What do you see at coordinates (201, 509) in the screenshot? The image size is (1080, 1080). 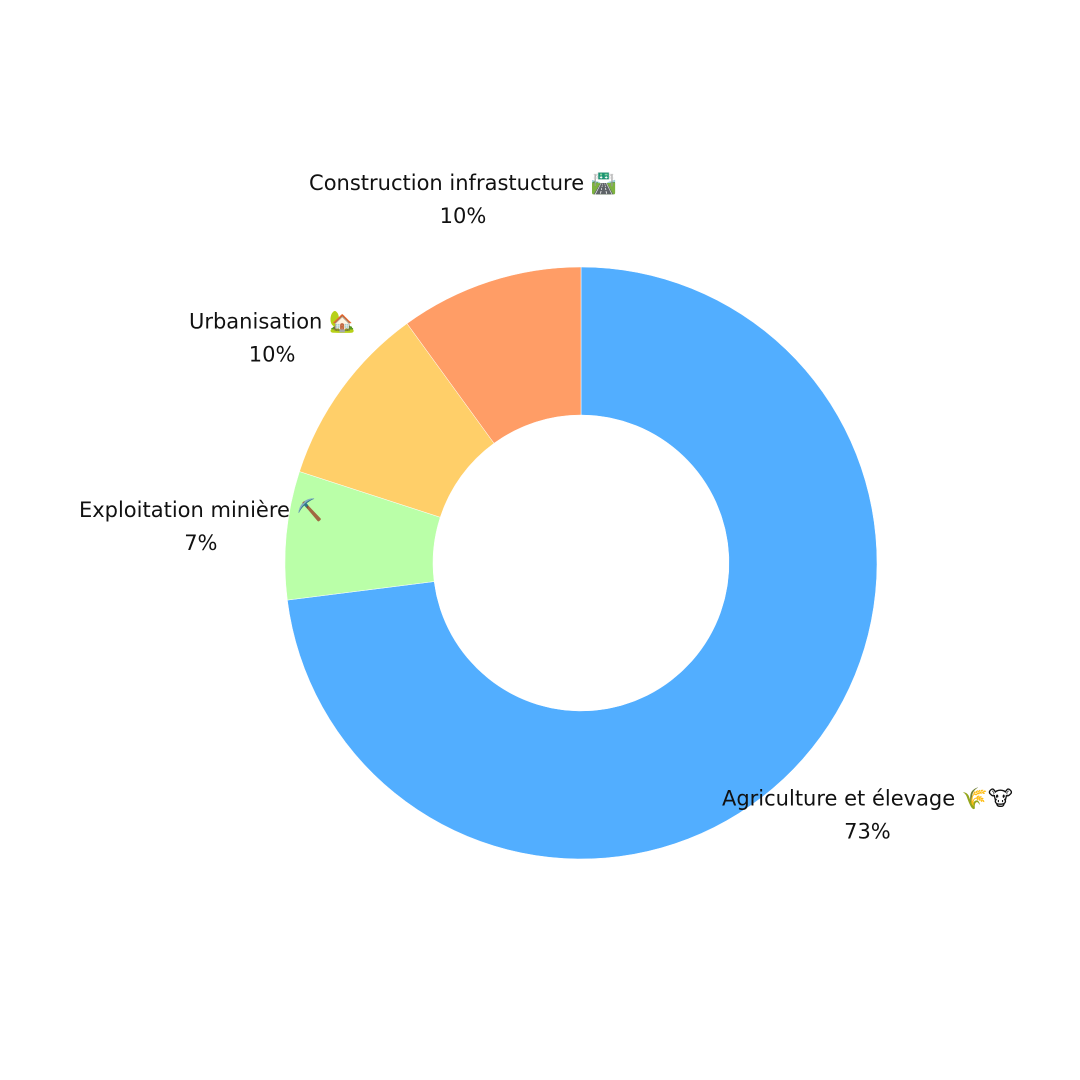 I see `slice-label: Exploitation minière ⛏️` at bounding box center [201, 509].